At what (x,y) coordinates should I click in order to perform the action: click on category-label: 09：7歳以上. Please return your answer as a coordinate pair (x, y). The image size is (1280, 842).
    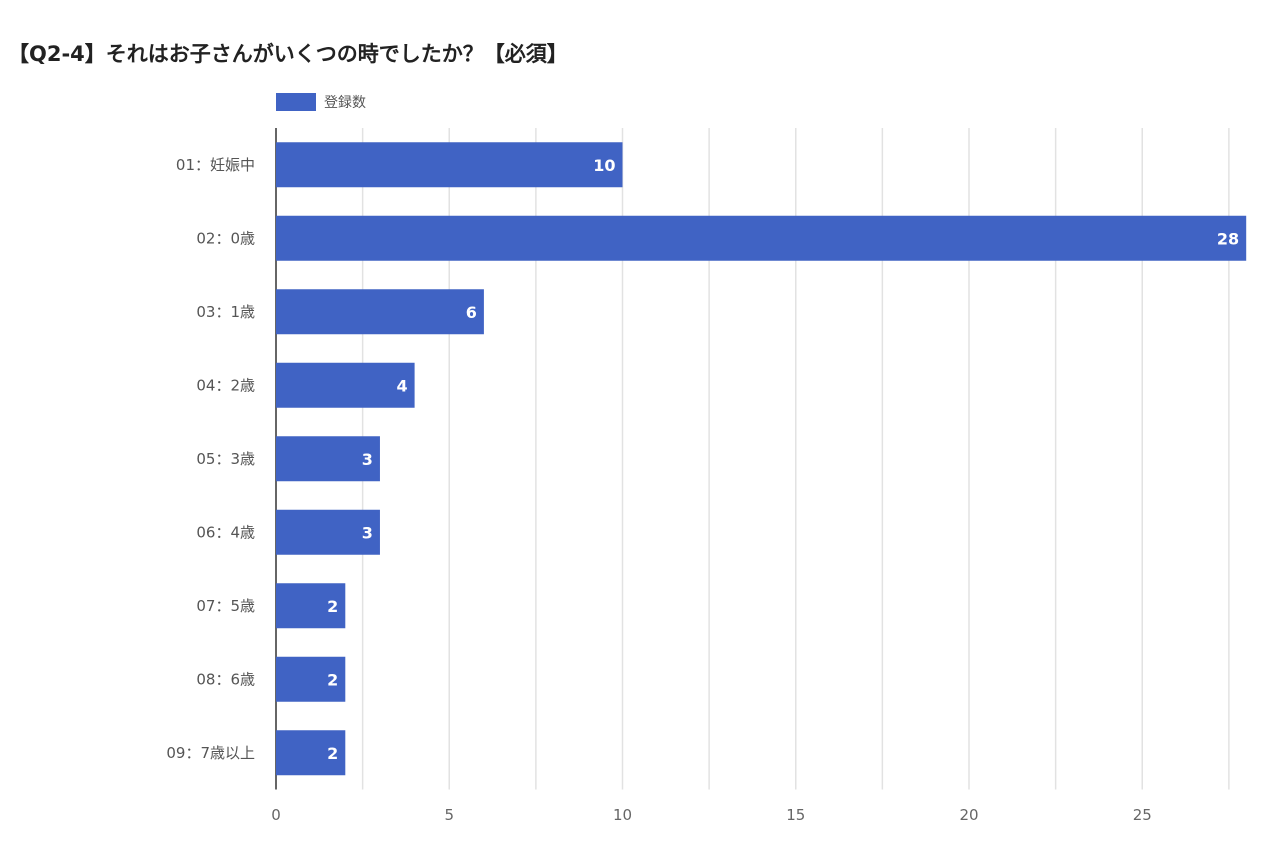
    Looking at the image, I should click on (210, 753).